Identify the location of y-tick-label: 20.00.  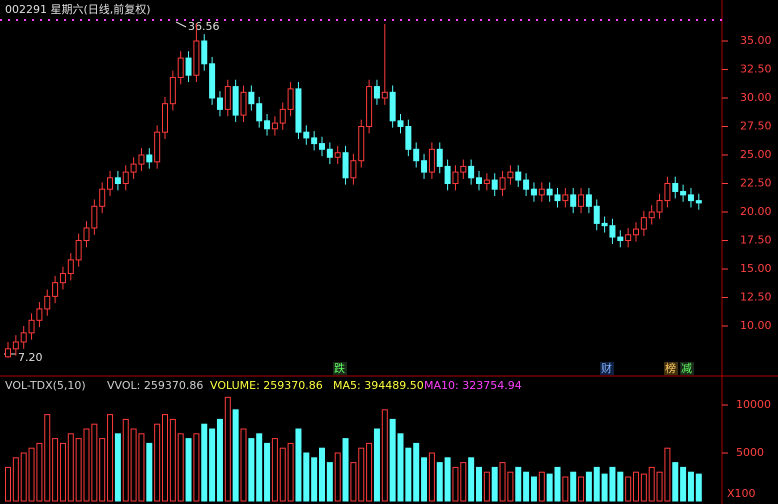
(756, 211).